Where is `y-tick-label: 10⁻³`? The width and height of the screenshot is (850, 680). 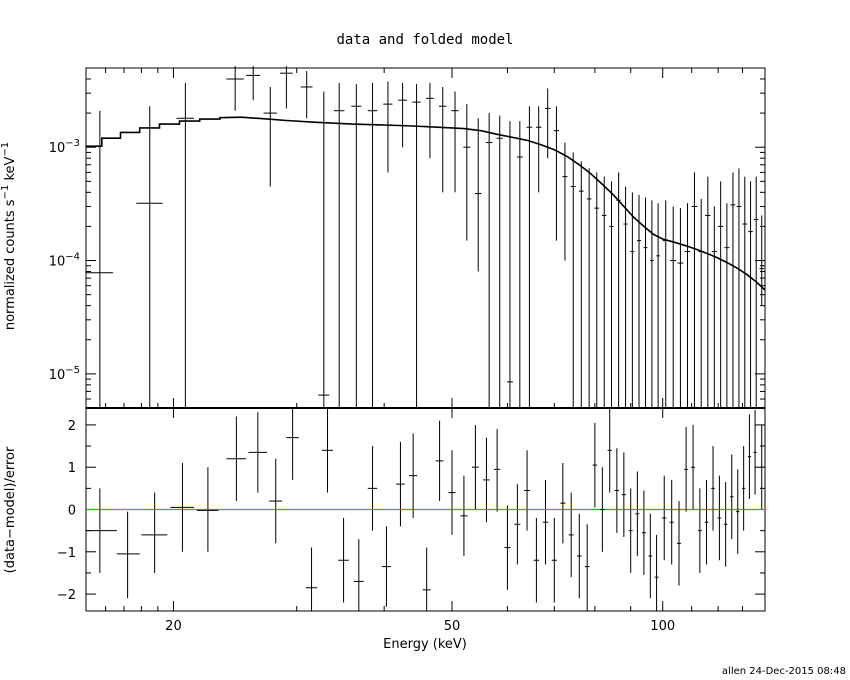 y-tick-label: 10⁻³ is located at coordinates (64, 147).